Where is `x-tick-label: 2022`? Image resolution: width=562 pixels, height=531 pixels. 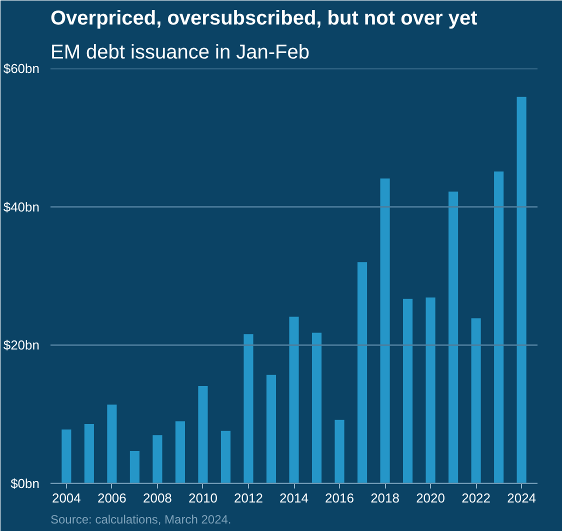 x-tick-label: 2022 is located at coordinates (476, 498).